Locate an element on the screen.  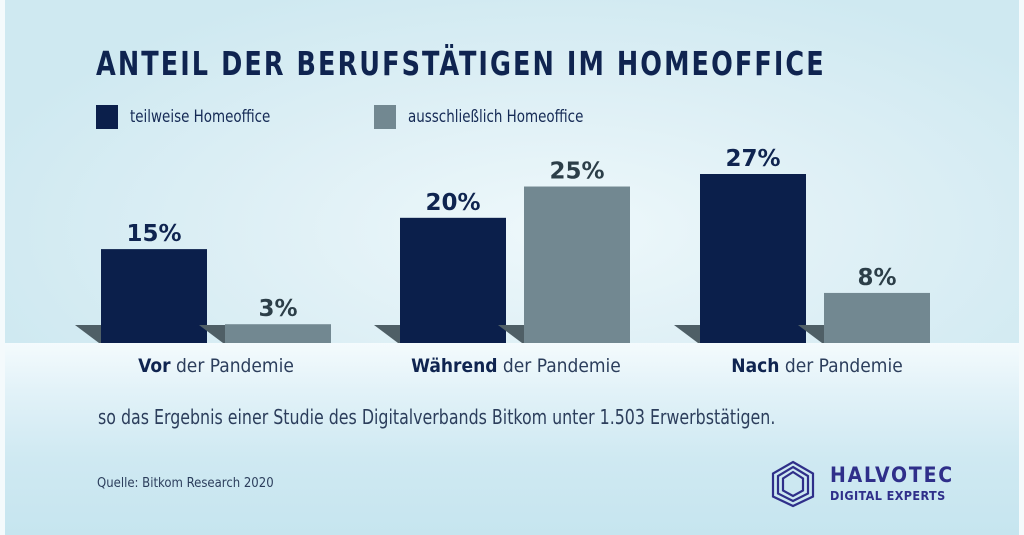
logo-name: HALVOTEC is located at coordinates (892, 475).